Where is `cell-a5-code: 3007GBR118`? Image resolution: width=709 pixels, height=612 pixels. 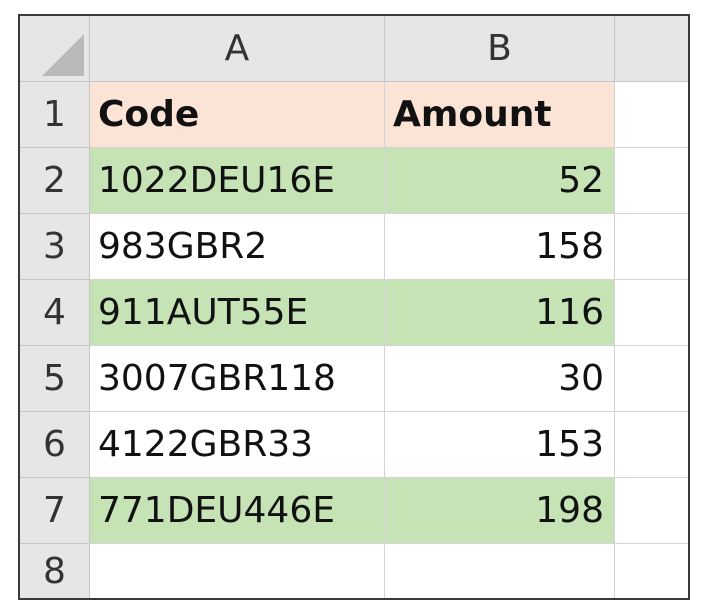 cell-a5-code: 3007GBR118 is located at coordinates (237, 379).